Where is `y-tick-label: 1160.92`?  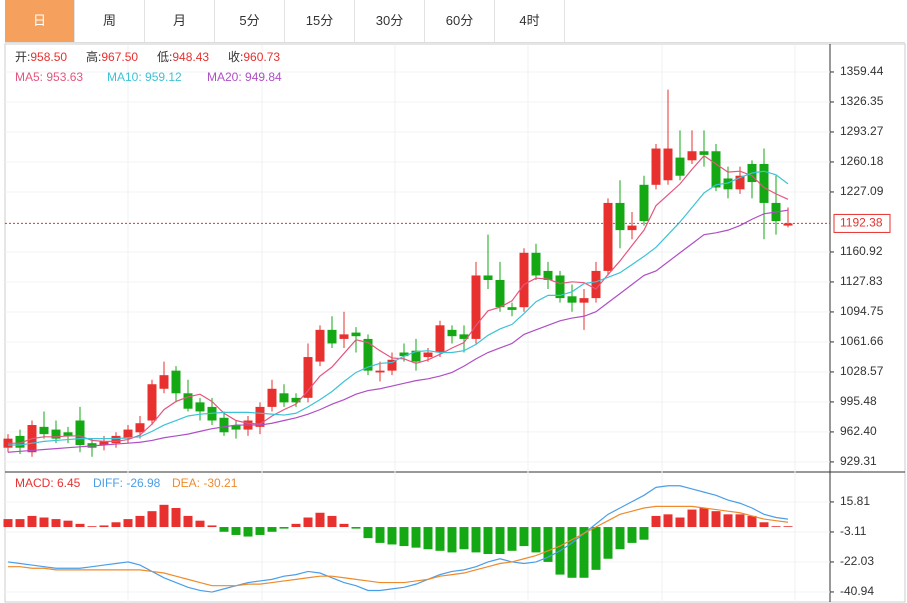 y-tick-label: 1160.92 is located at coordinates (861, 251).